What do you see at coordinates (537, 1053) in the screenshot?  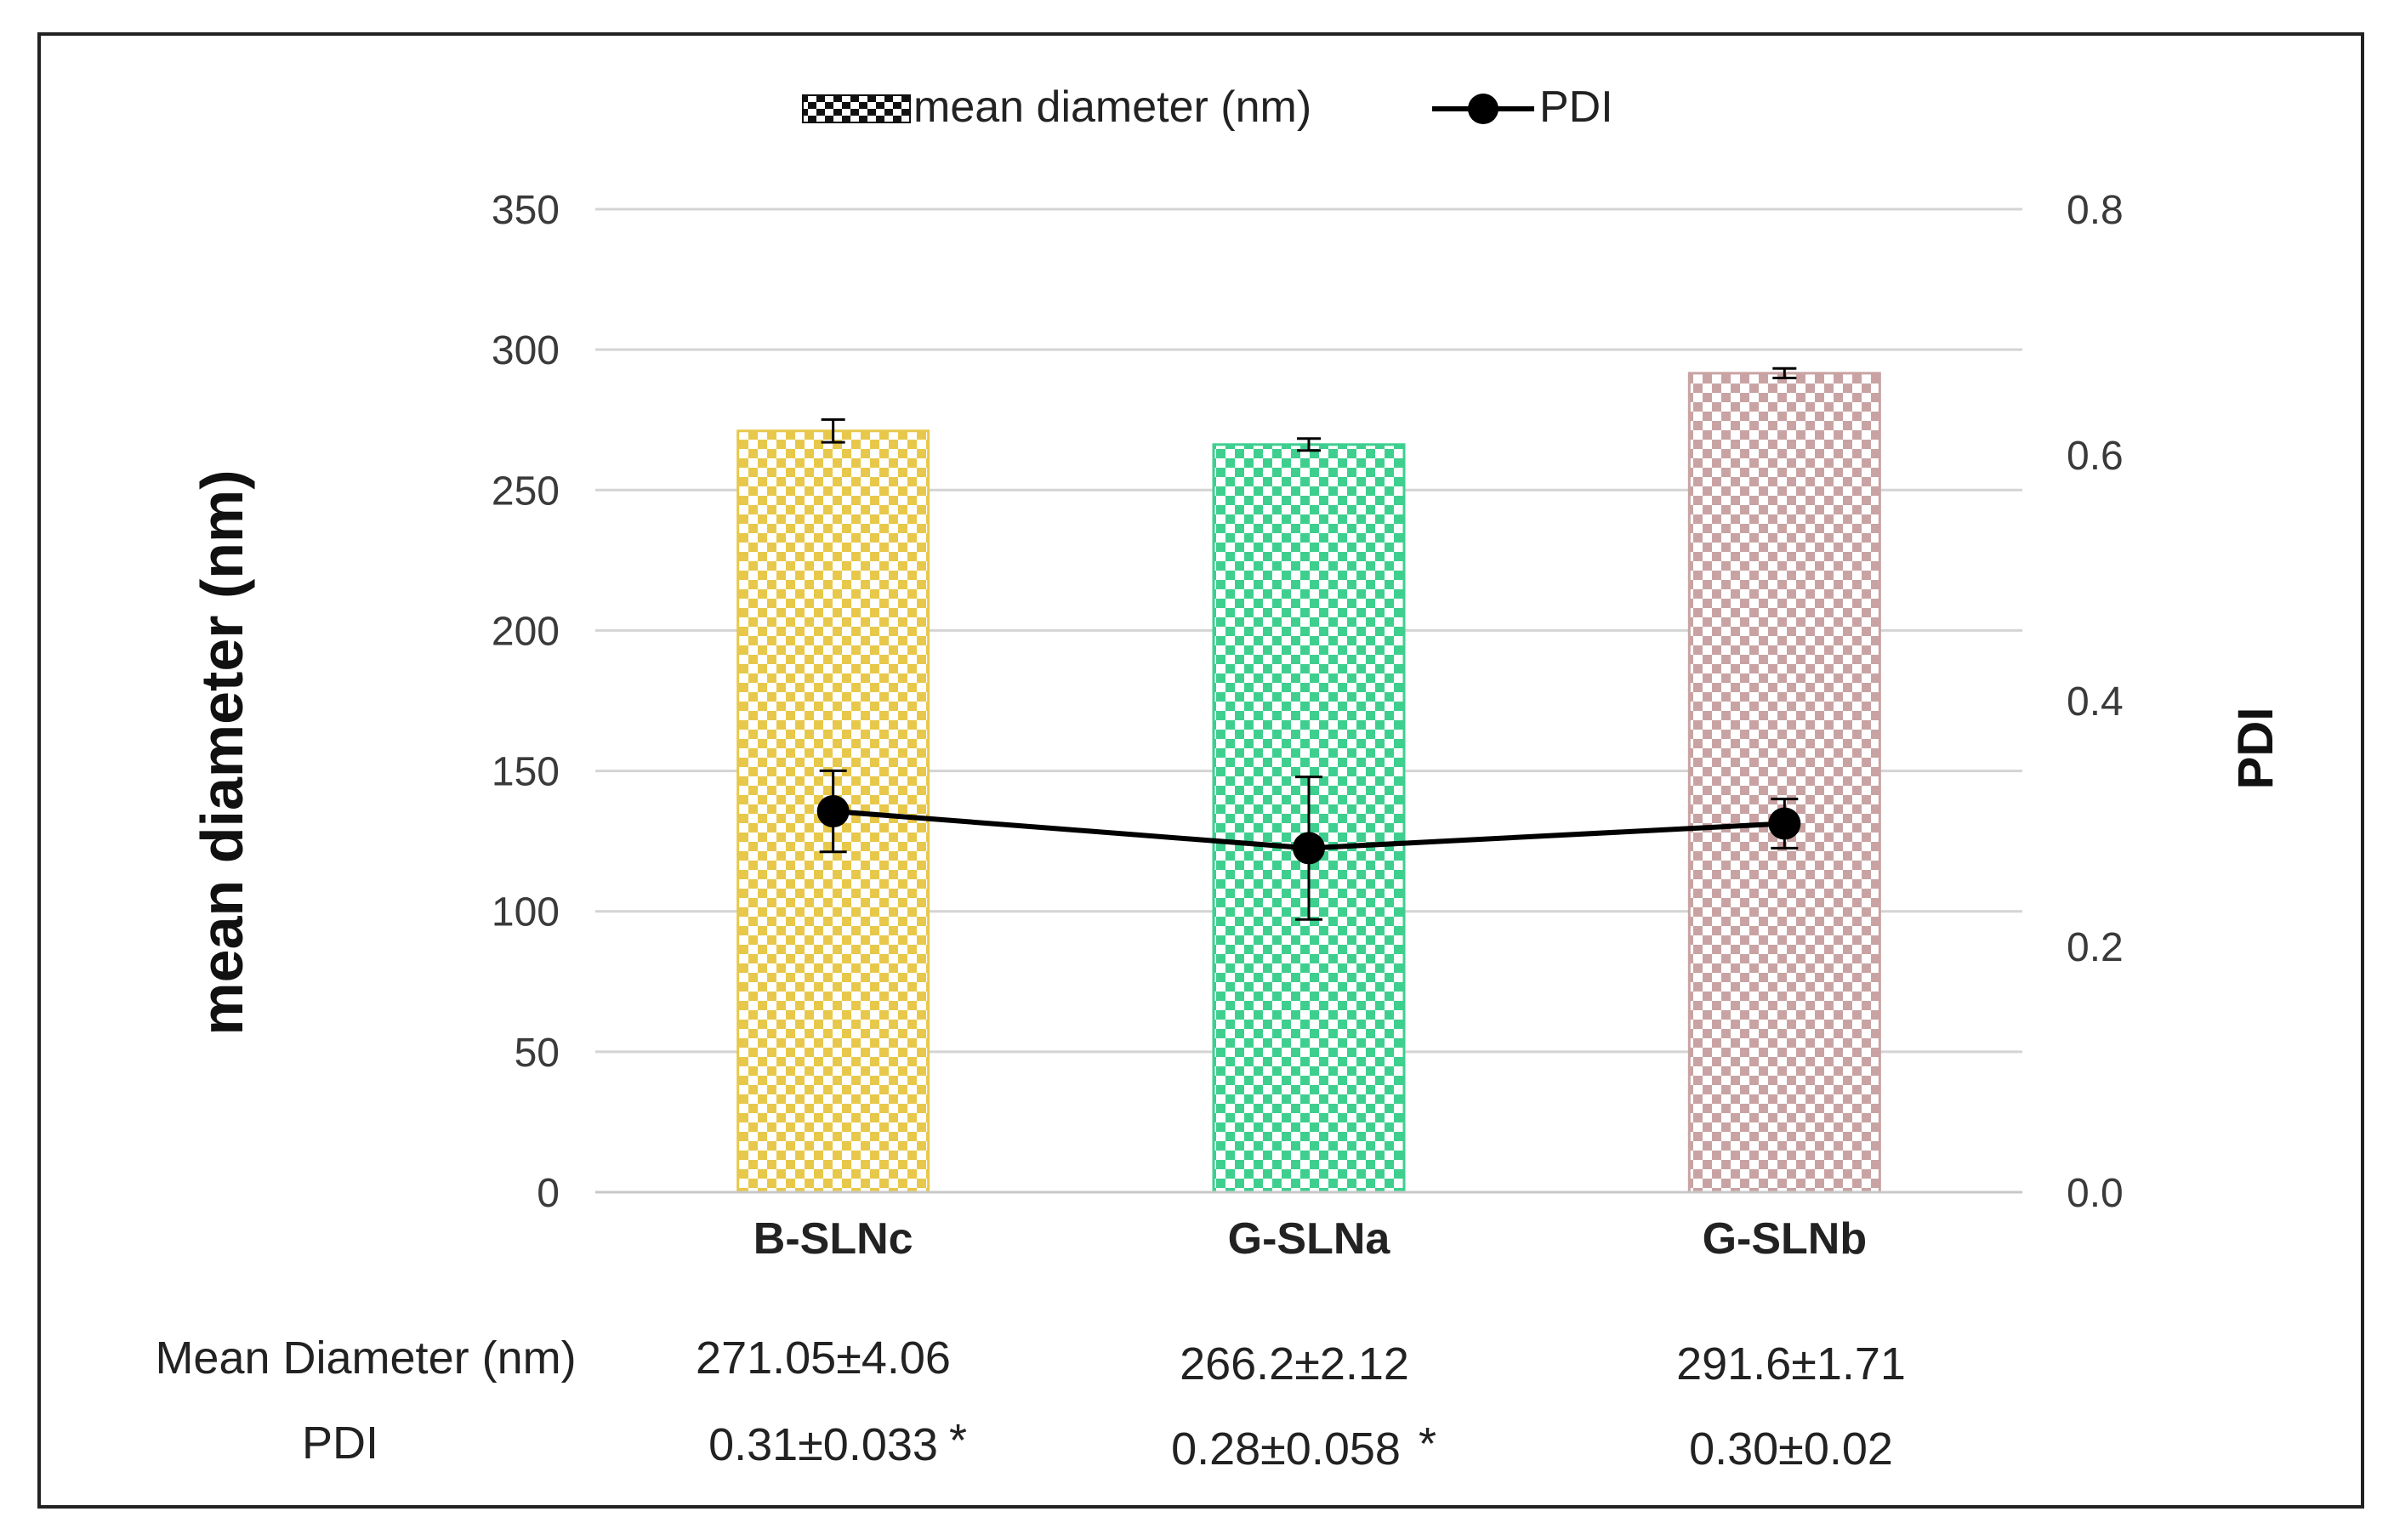 I see `y-tick-label-50: 50` at bounding box center [537, 1053].